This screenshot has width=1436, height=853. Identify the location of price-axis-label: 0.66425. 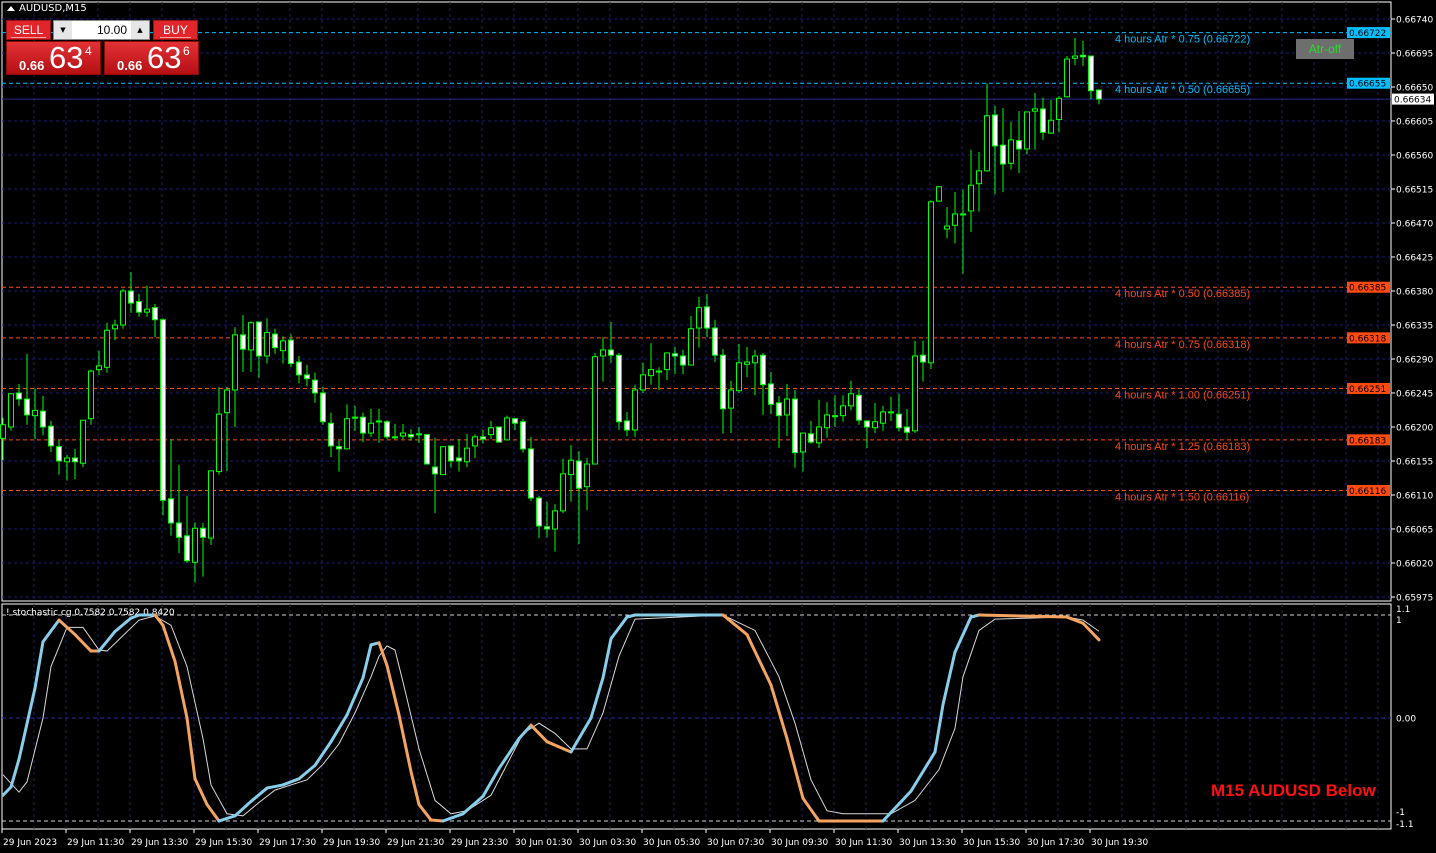
(1414, 259).